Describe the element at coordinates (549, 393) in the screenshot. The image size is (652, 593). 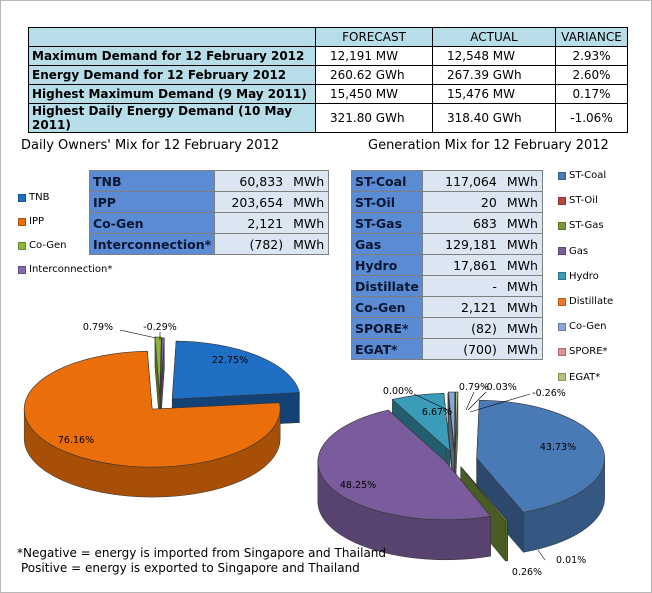
I see `percent-label: -0.26%` at that location.